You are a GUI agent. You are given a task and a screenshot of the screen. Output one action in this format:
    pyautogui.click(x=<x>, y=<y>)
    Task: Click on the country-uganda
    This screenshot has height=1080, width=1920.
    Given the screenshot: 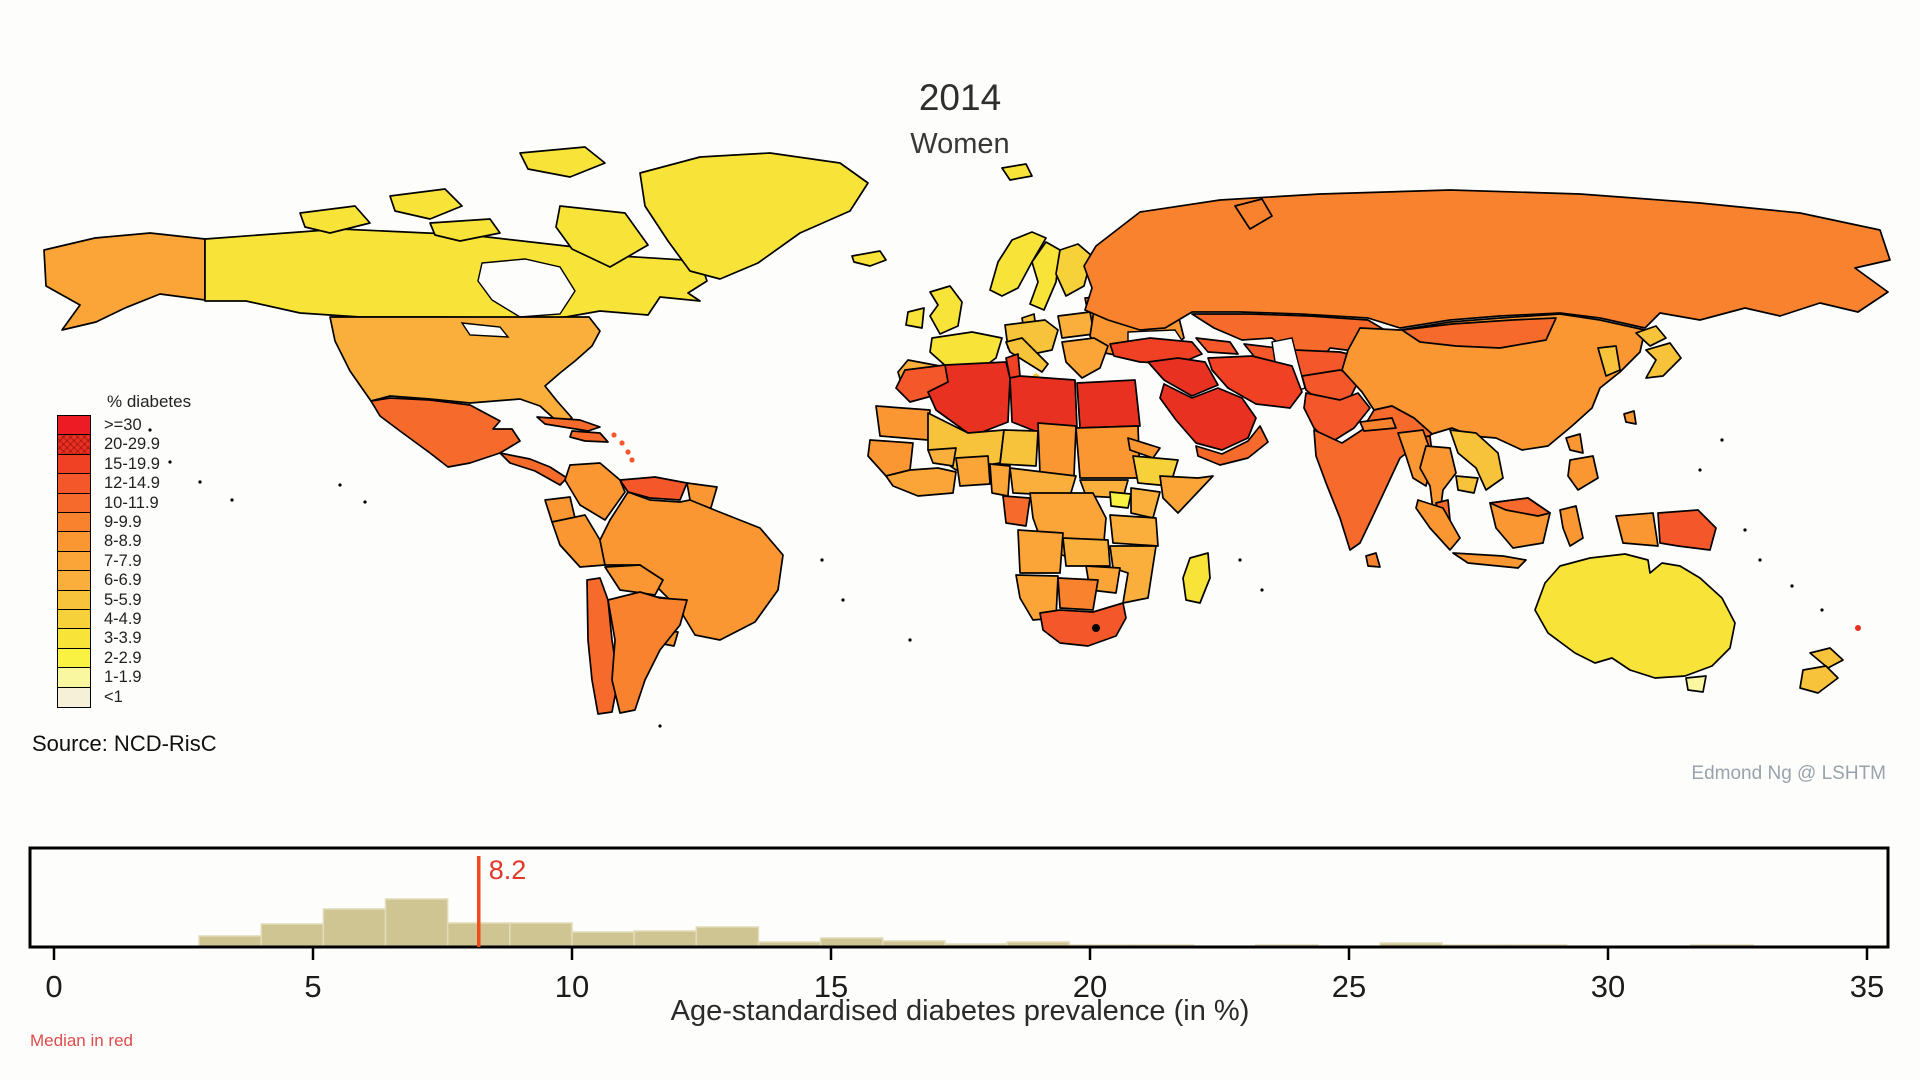 What is the action you would take?
    pyautogui.click(x=1120, y=500)
    